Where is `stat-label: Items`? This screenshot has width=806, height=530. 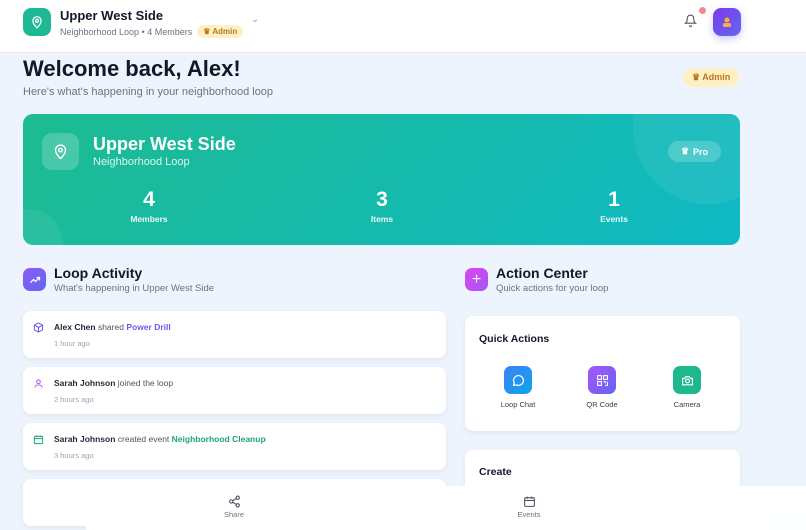 stat-label: Items is located at coordinates (382, 219).